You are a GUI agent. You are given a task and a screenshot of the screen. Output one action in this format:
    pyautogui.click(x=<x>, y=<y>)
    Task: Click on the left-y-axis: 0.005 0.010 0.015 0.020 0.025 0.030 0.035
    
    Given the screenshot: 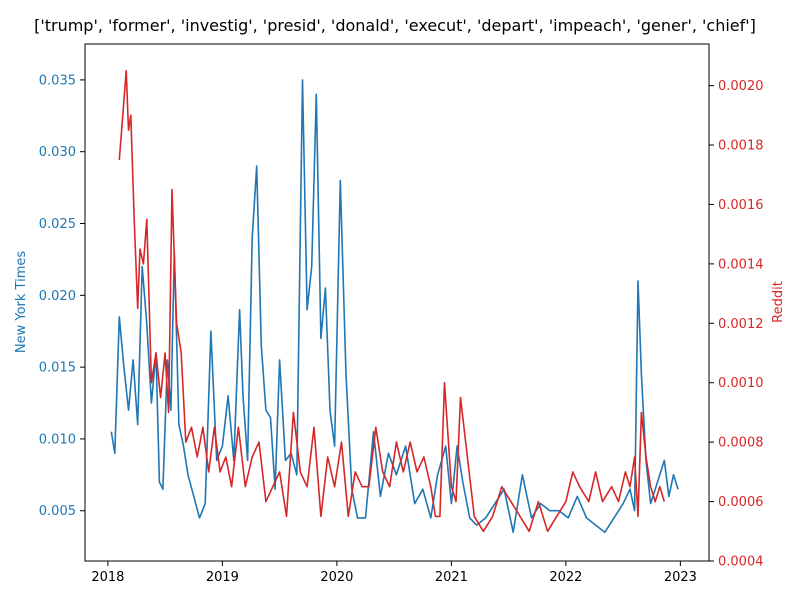 What is the action you would take?
    pyautogui.click(x=62, y=296)
    